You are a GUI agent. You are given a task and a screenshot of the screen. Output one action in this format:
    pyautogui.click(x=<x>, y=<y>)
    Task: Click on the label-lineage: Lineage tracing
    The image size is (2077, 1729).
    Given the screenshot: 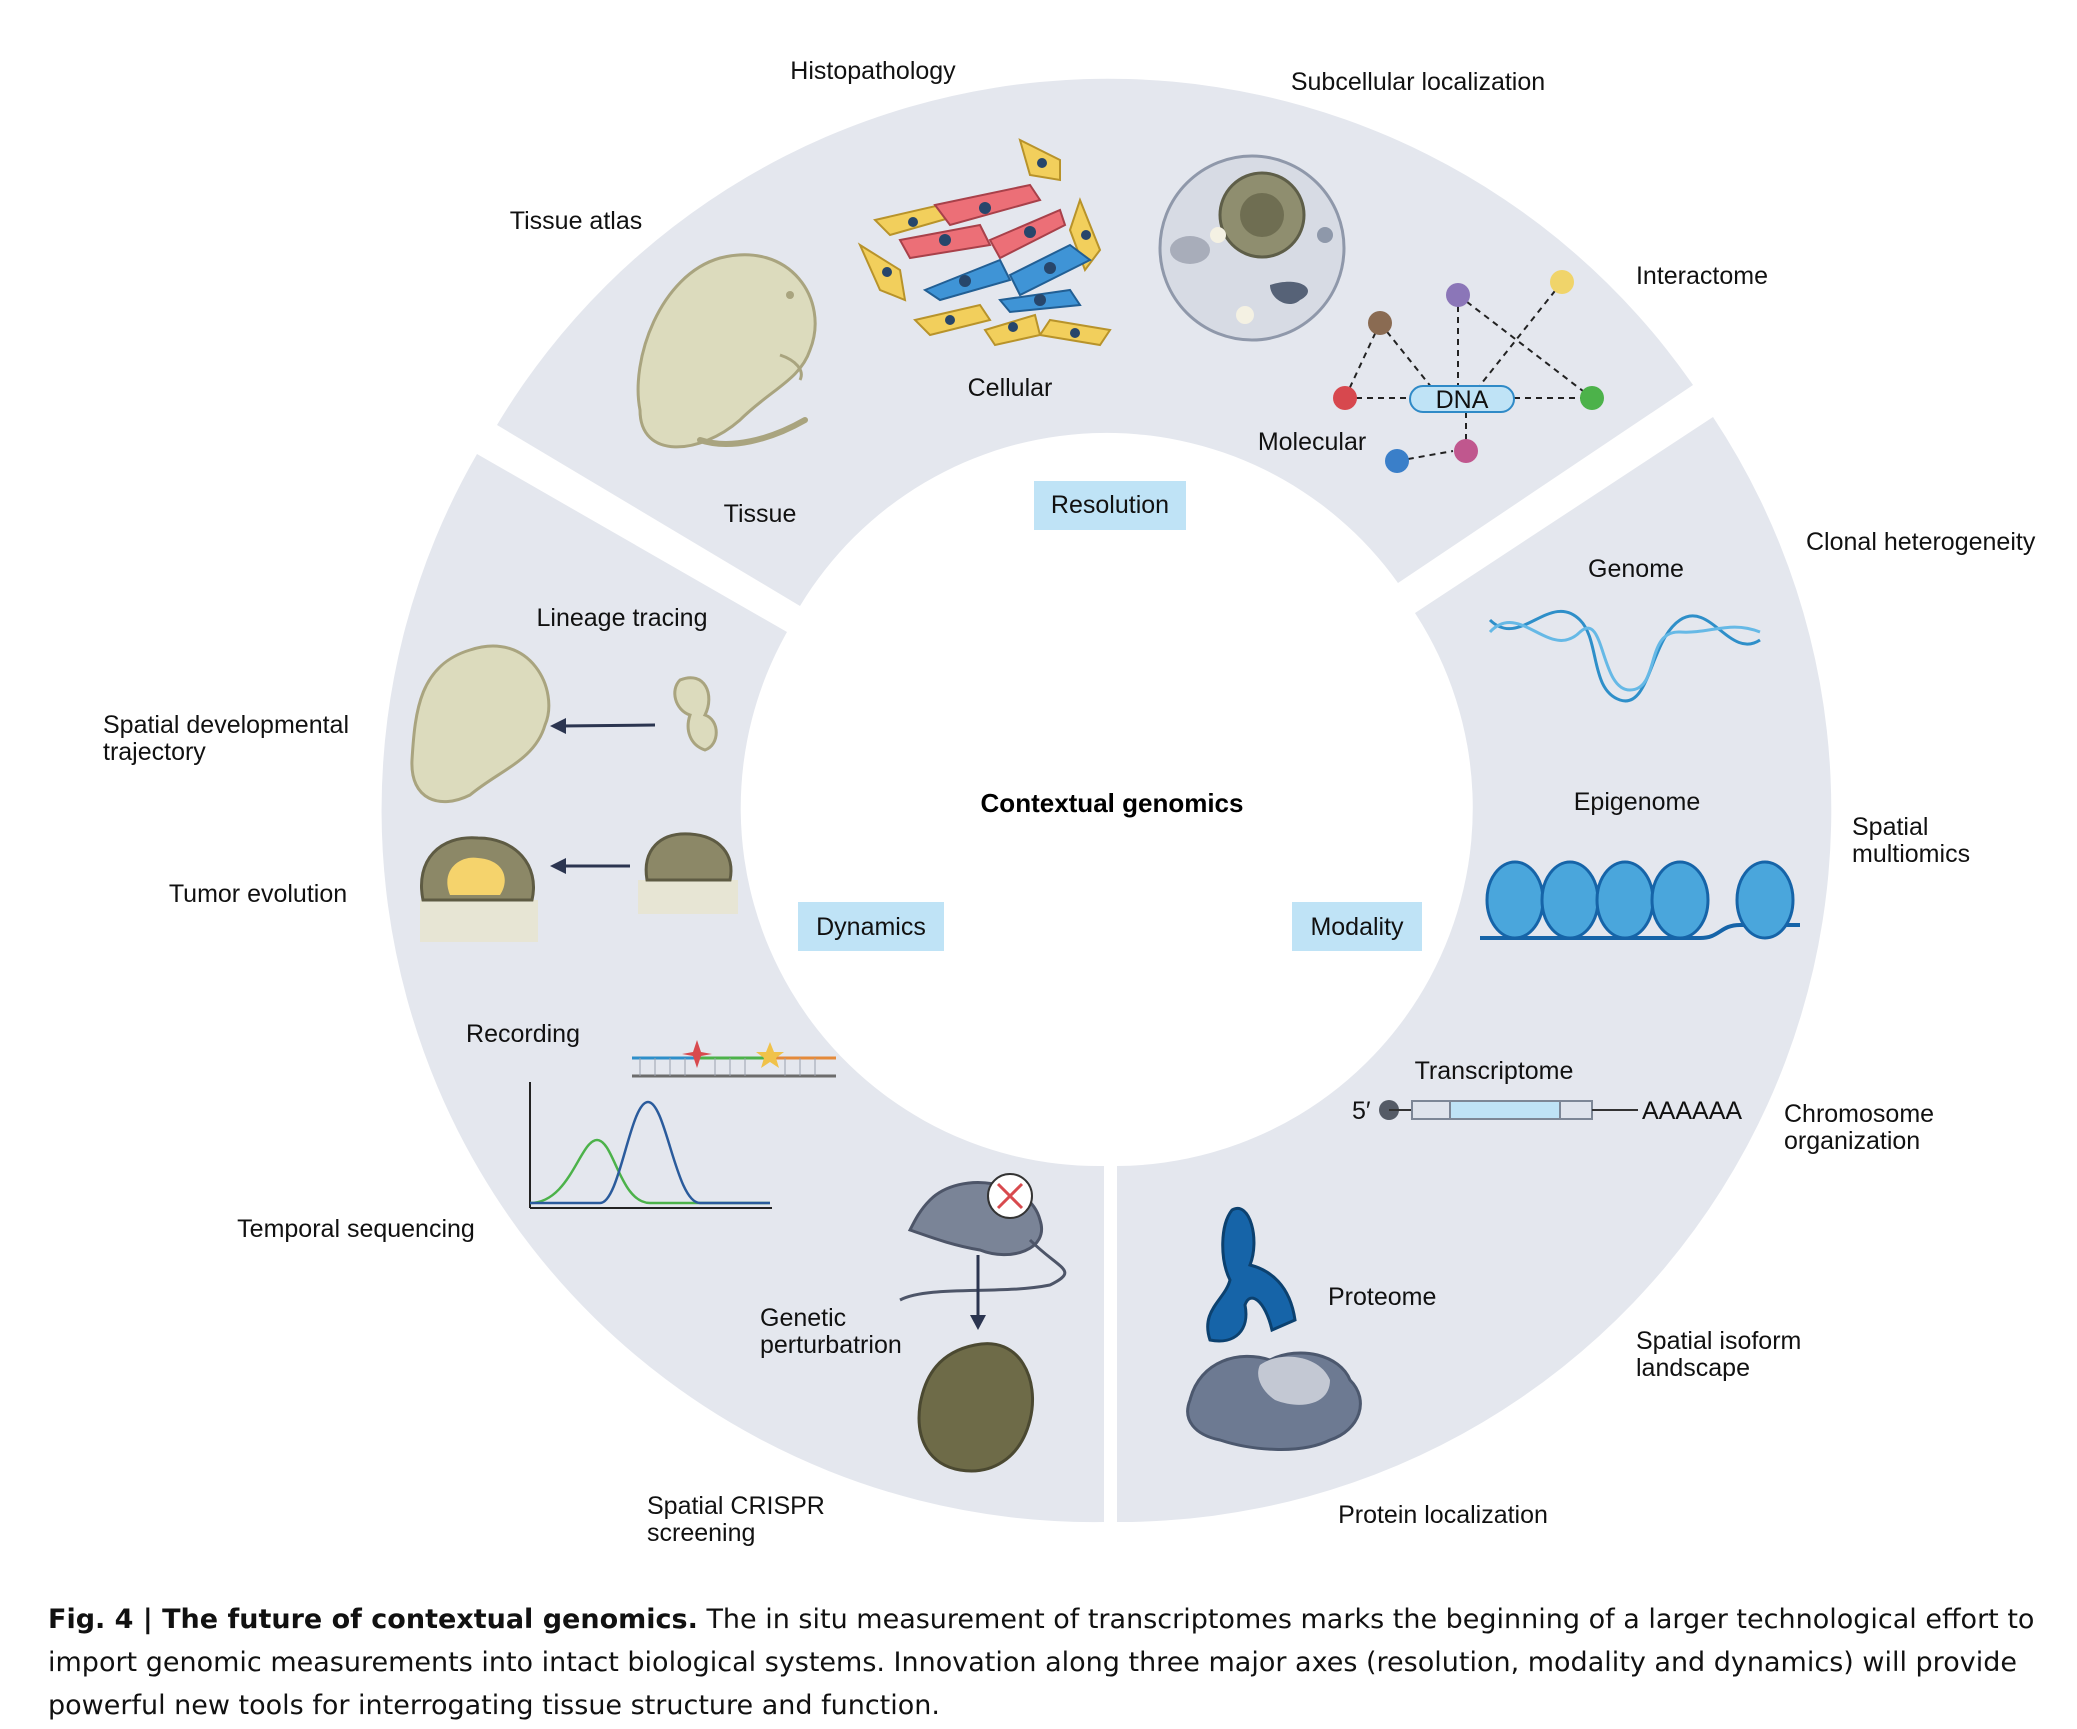 What is the action you would take?
    pyautogui.click(x=622, y=618)
    